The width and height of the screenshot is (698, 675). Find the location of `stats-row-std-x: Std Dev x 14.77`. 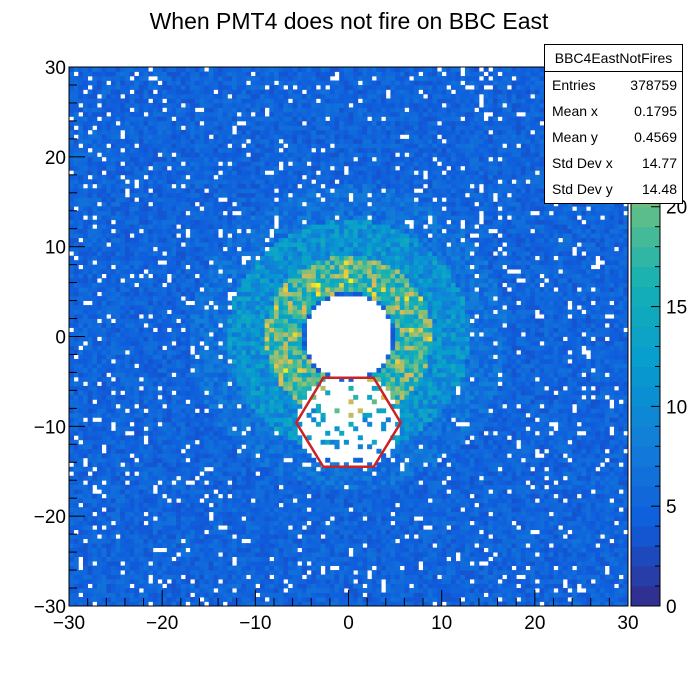

stats-row-std-x: Std Dev x 14.77 is located at coordinates (613, 163).